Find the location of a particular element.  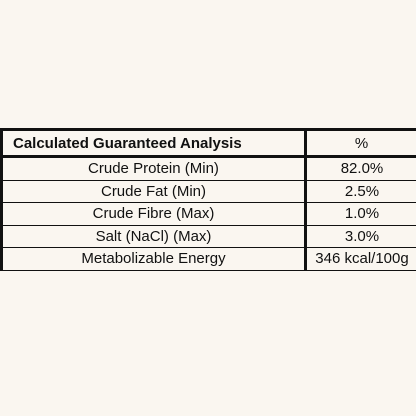

nutrient-name: Salt (NaCl) (Max) is located at coordinates (153, 236).